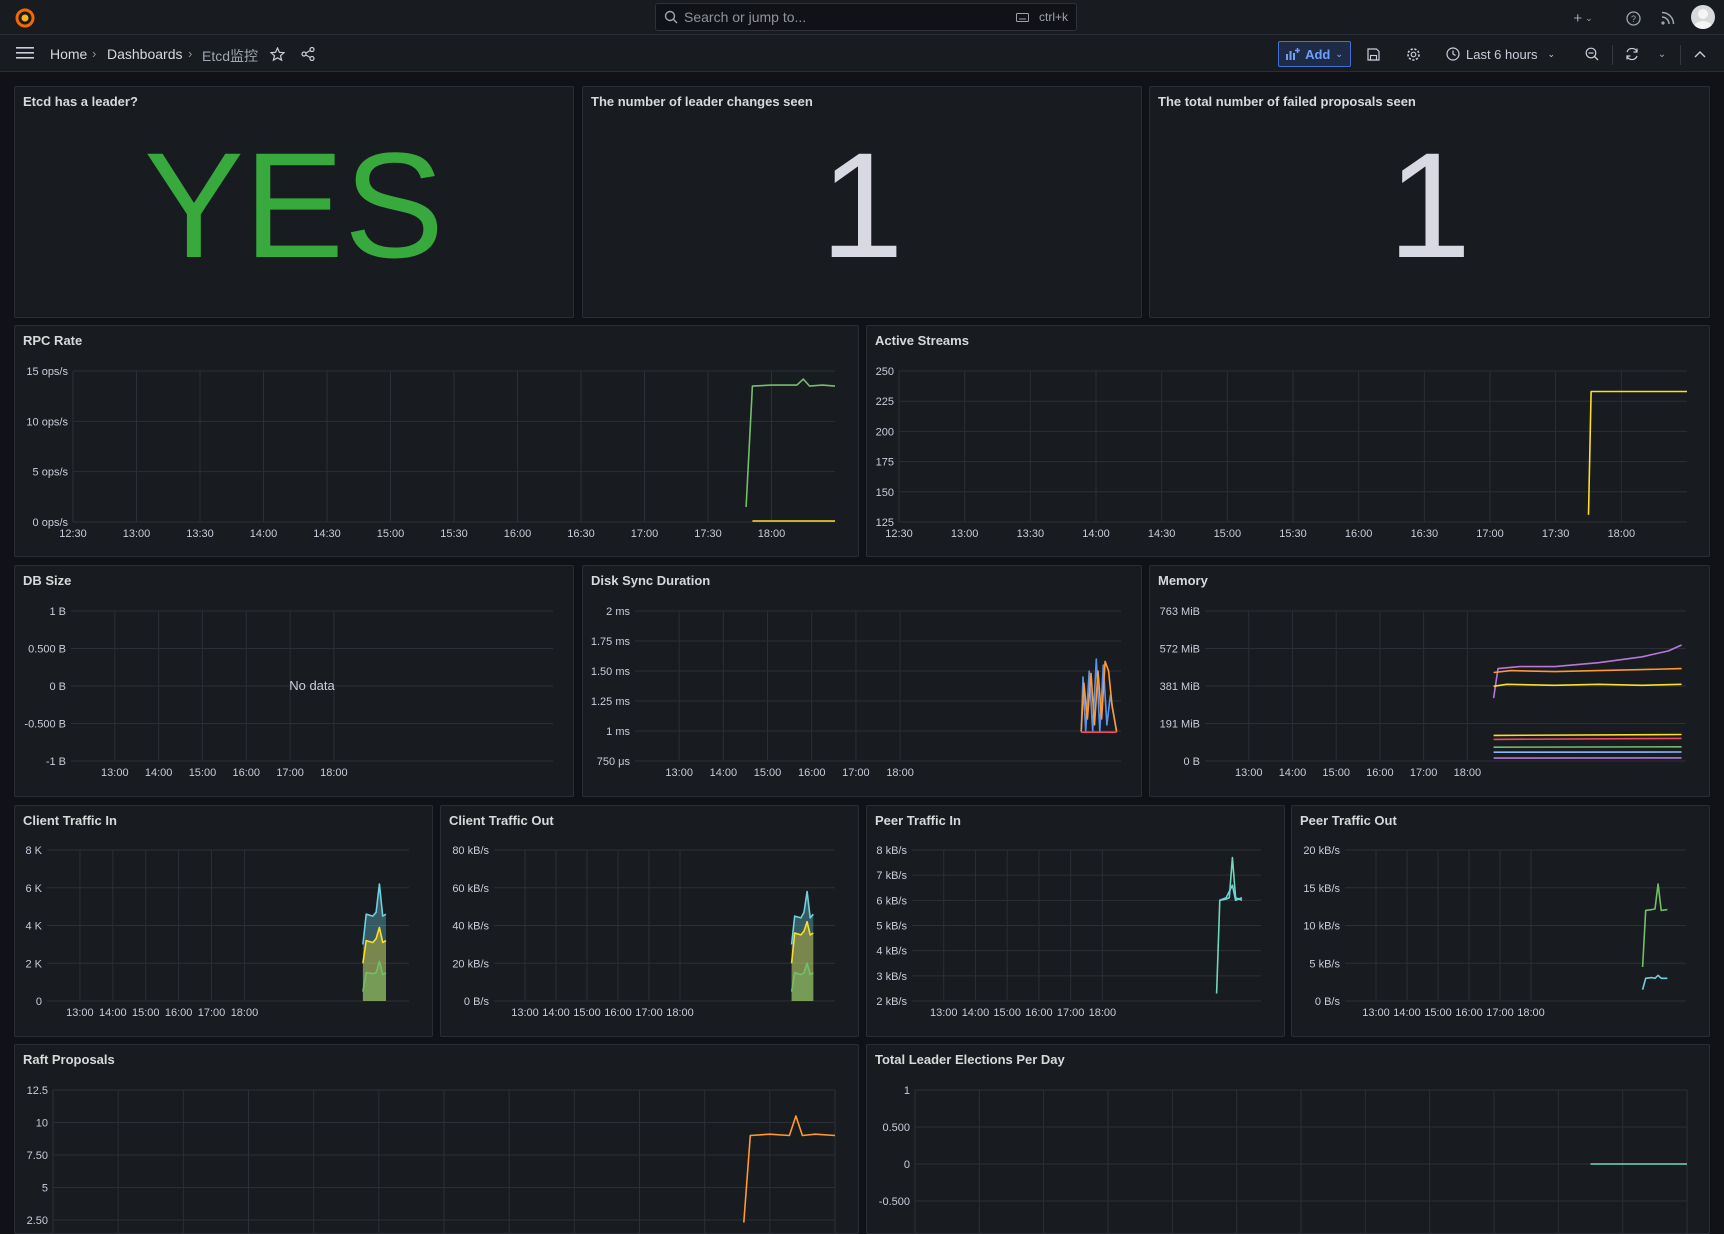 This screenshot has width=1724, height=1234. I want to click on y-tick-label: 20 kB/s, so click(1321, 851).